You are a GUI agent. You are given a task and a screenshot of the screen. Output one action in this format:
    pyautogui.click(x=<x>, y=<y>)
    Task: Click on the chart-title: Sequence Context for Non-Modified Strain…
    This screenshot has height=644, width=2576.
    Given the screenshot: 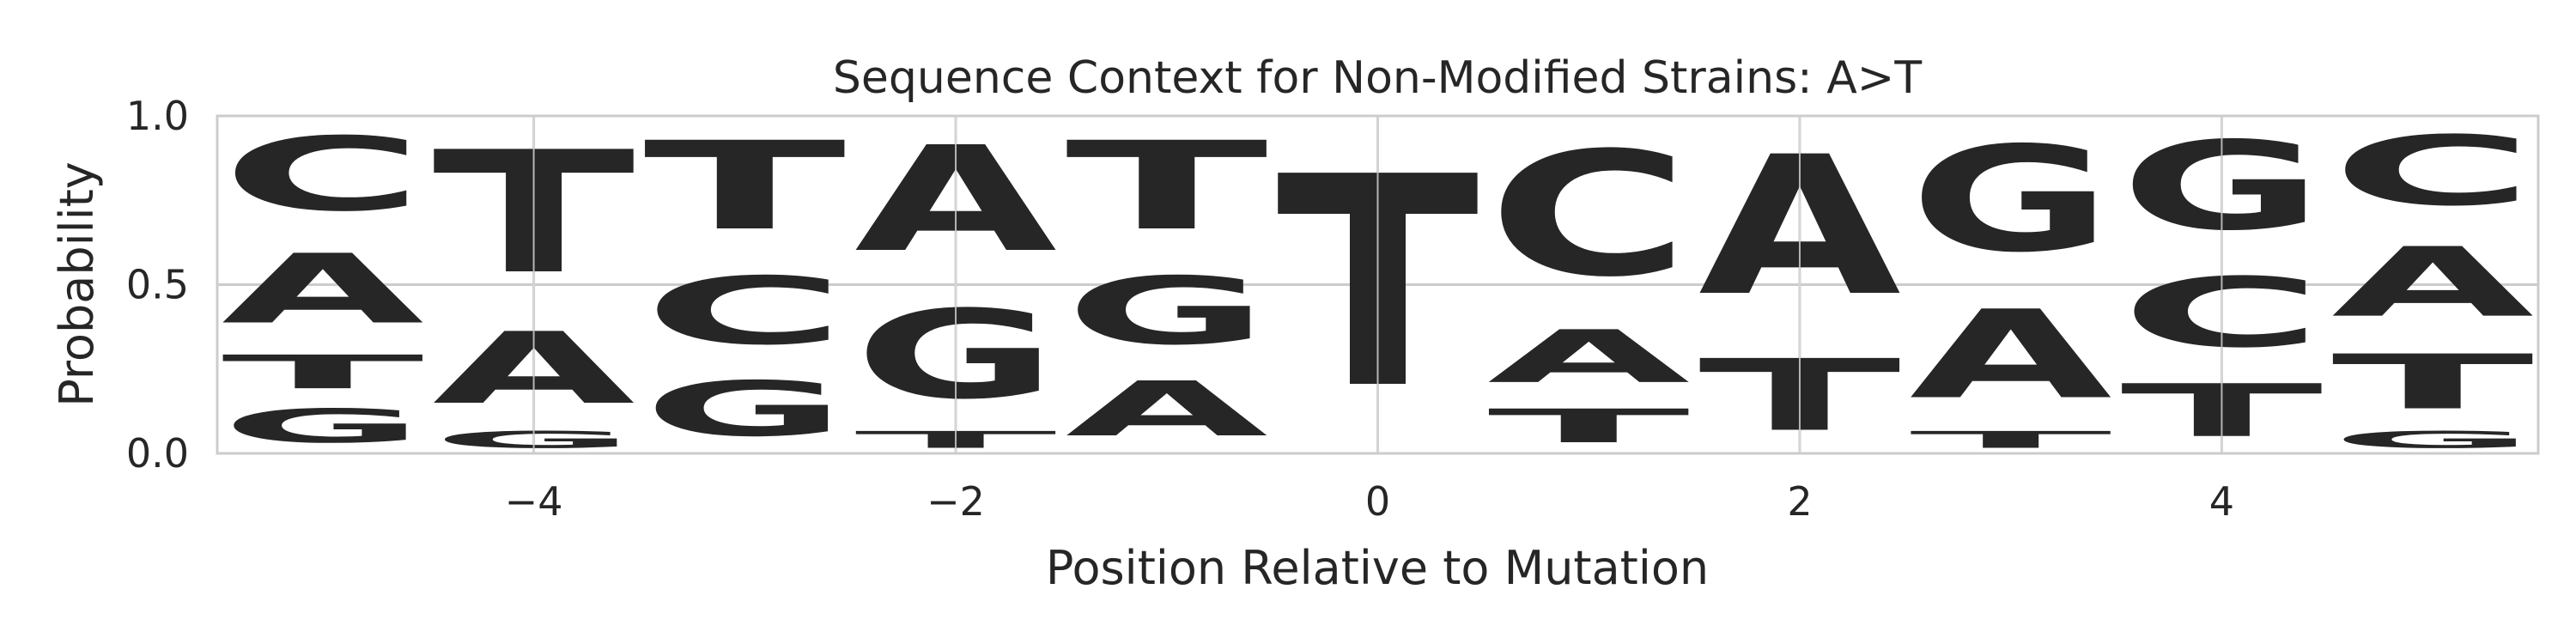 What is the action you would take?
    pyautogui.click(x=1378, y=78)
    